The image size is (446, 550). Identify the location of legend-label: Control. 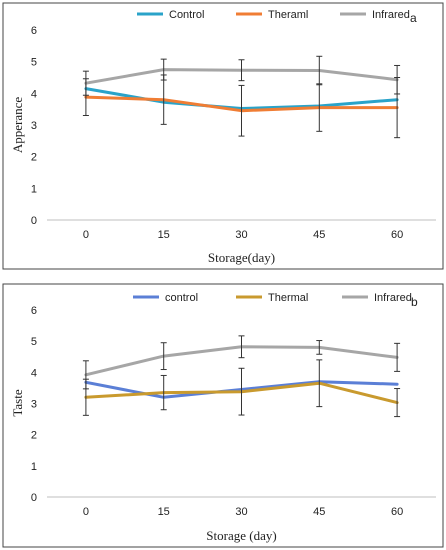
(186, 15).